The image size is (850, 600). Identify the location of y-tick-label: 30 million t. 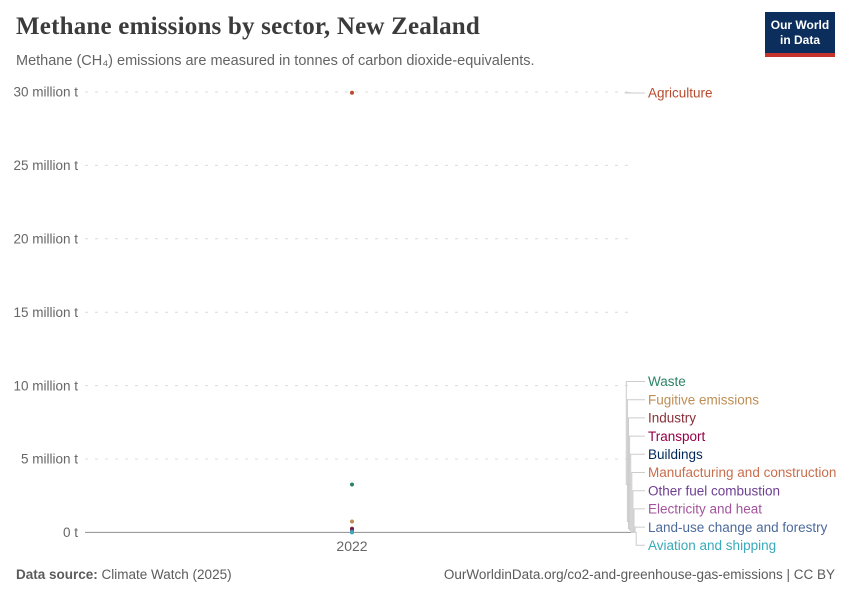
(45, 92).